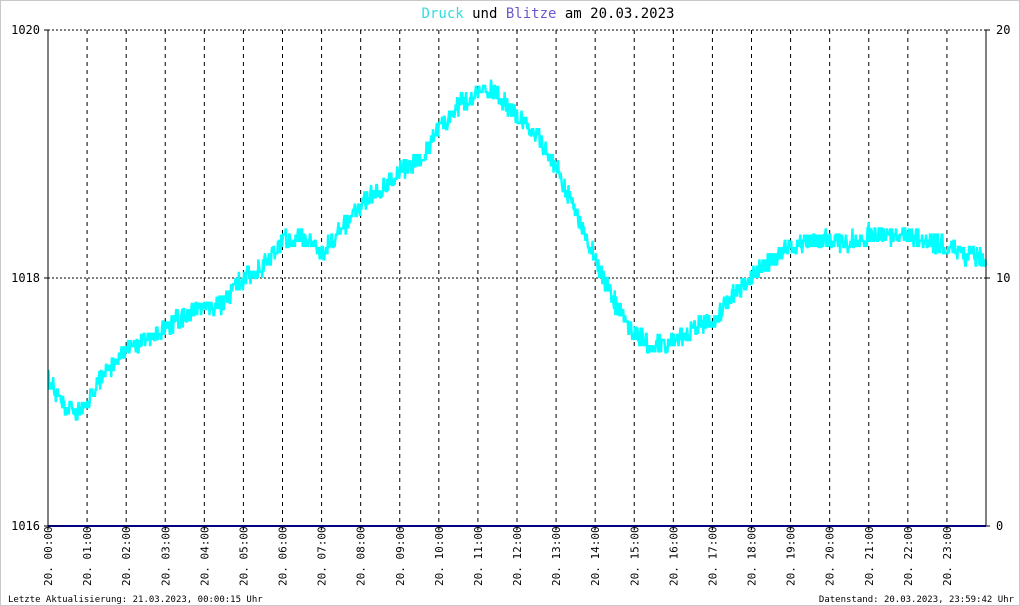 This screenshot has width=1020, height=606. Describe the element at coordinates (531, 14) in the screenshot. I see `title-blitze: Blitze` at that location.